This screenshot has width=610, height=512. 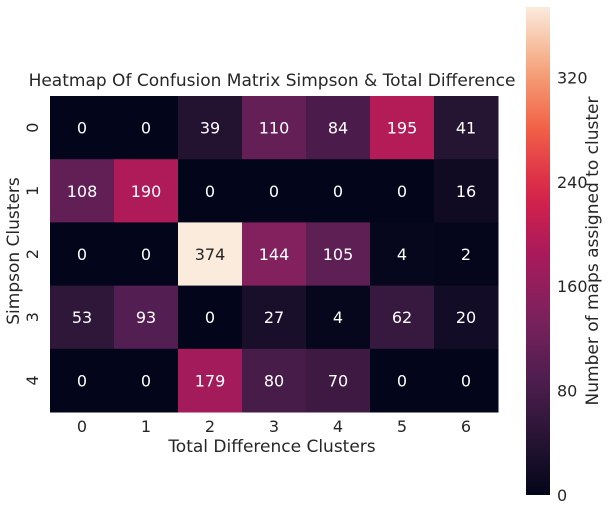 I want to click on colorbar-ticks: 0 80 160 240 320, so click(x=572, y=286).